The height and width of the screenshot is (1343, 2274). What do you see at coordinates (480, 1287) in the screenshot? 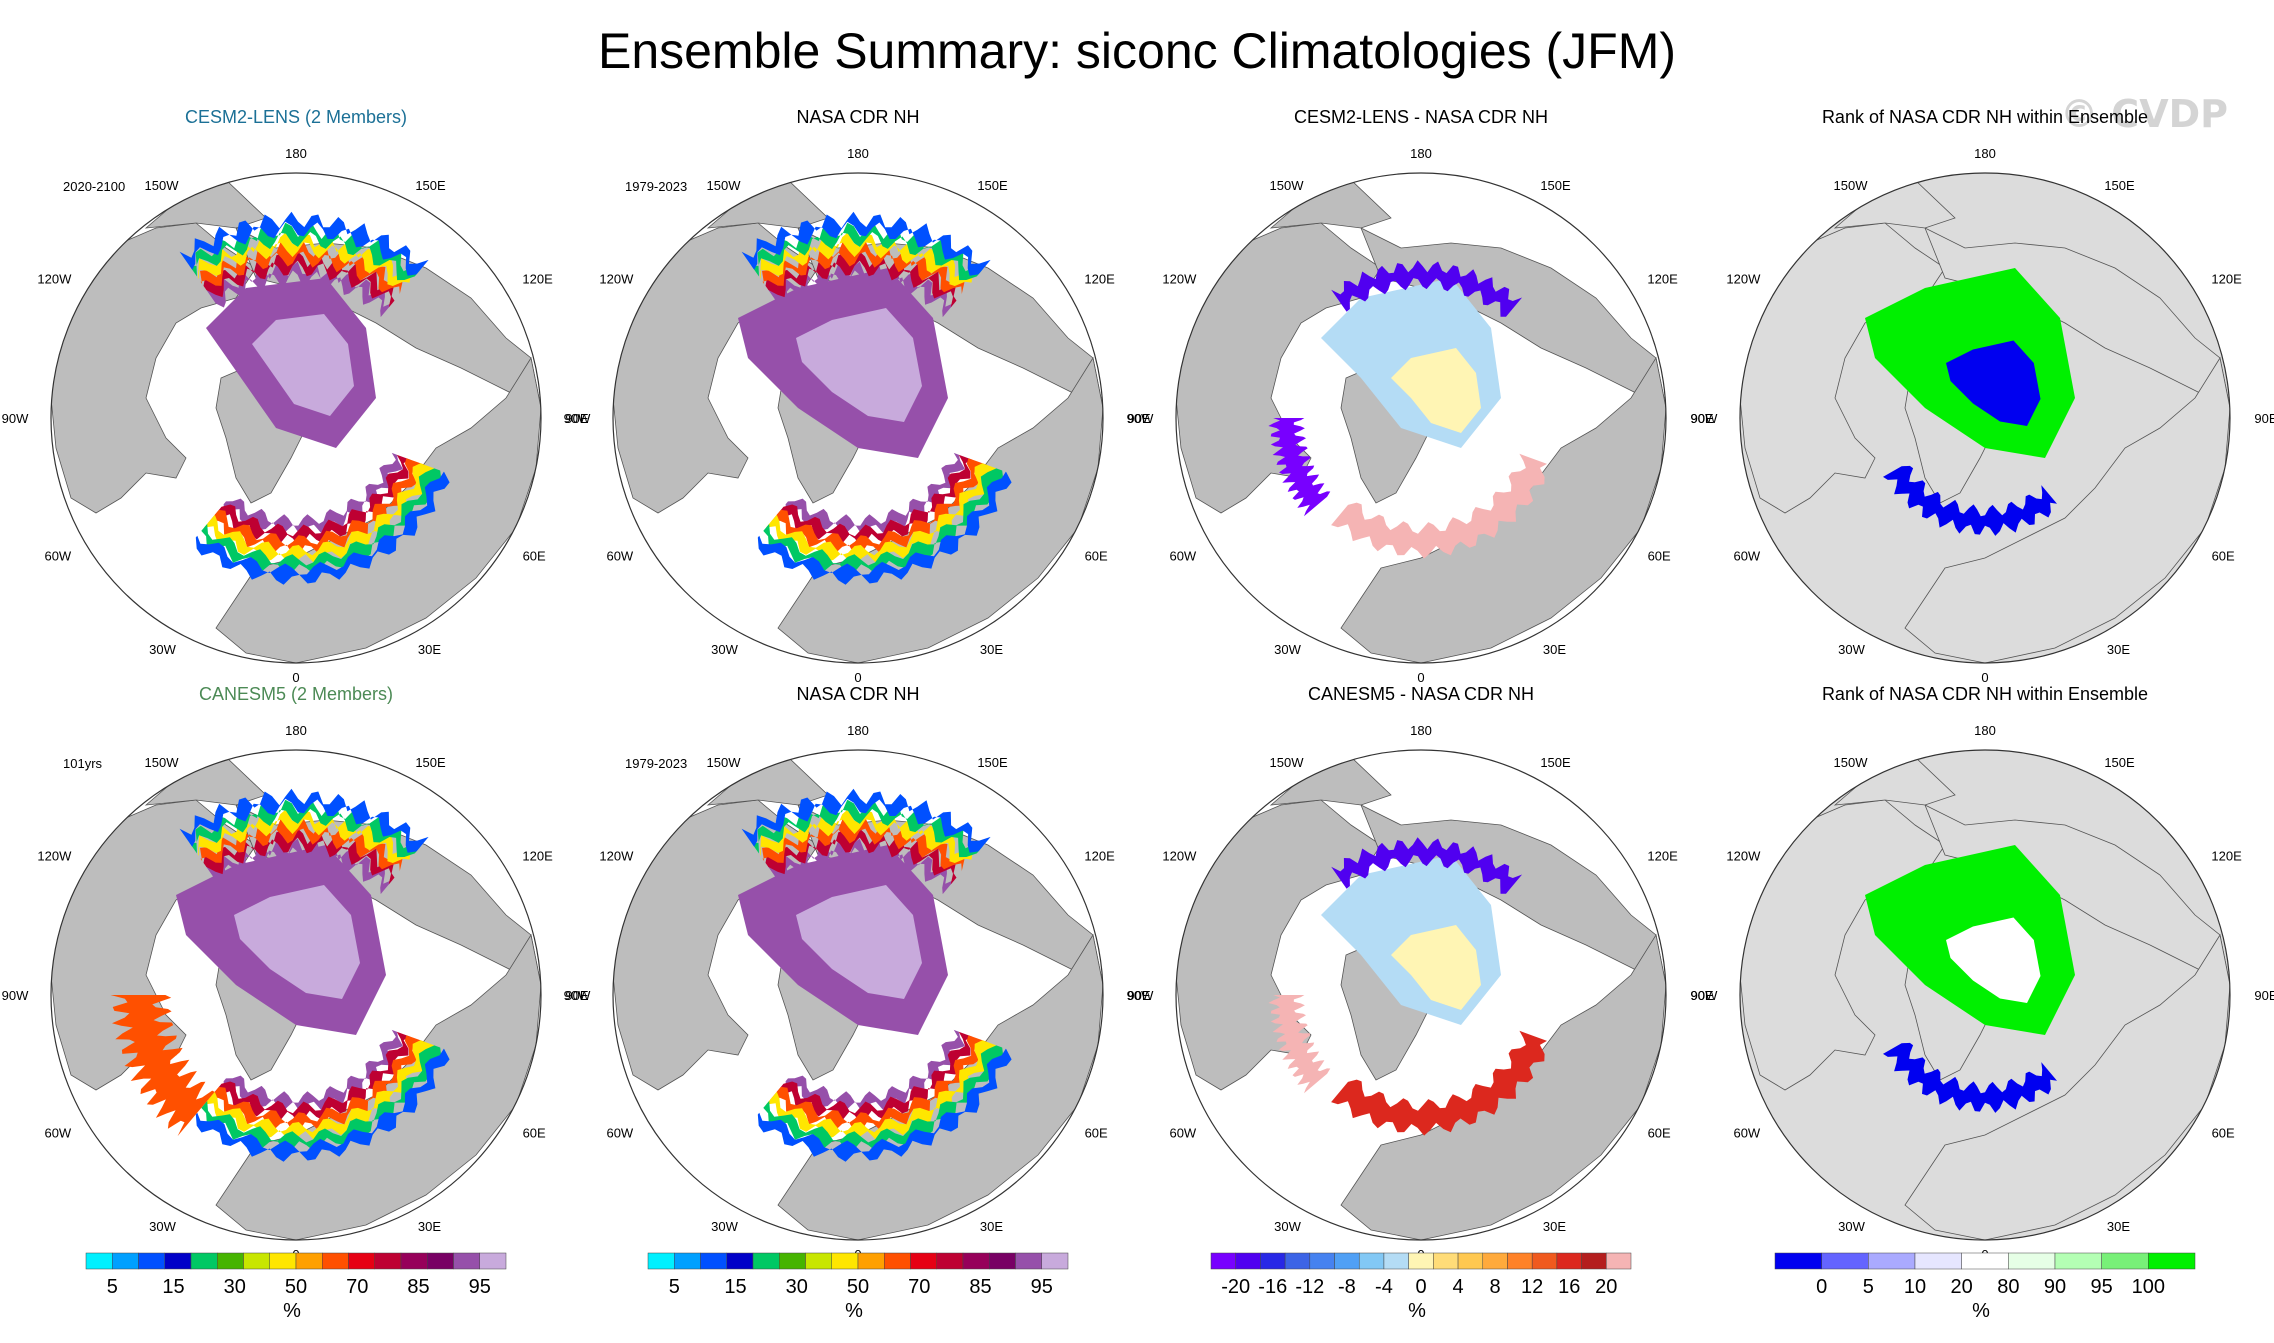
I see `colorbar-tick-label: 95` at bounding box center [480, 1287].